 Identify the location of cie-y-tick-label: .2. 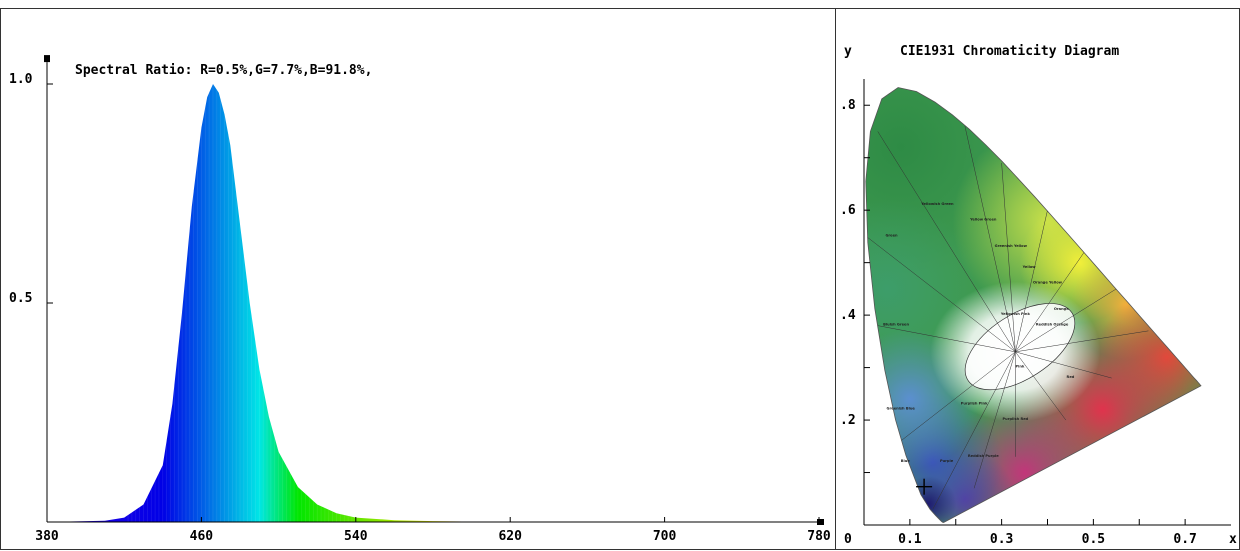
(848, 420).